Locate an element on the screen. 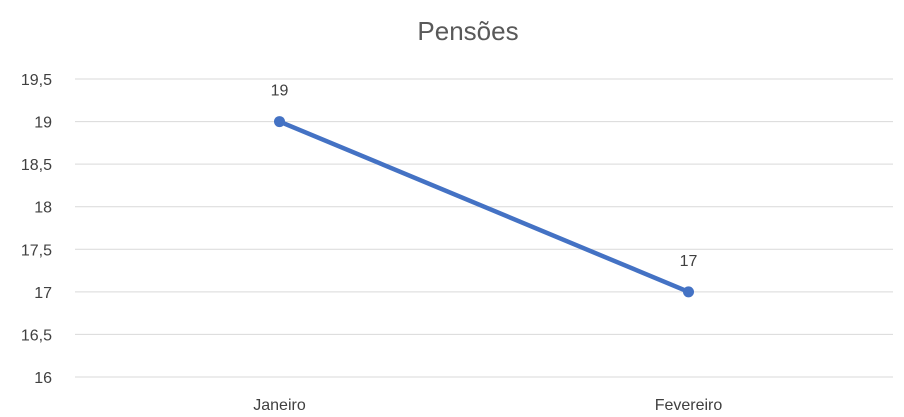  y-tick-label: 17 is located at coordinates (43, 293).